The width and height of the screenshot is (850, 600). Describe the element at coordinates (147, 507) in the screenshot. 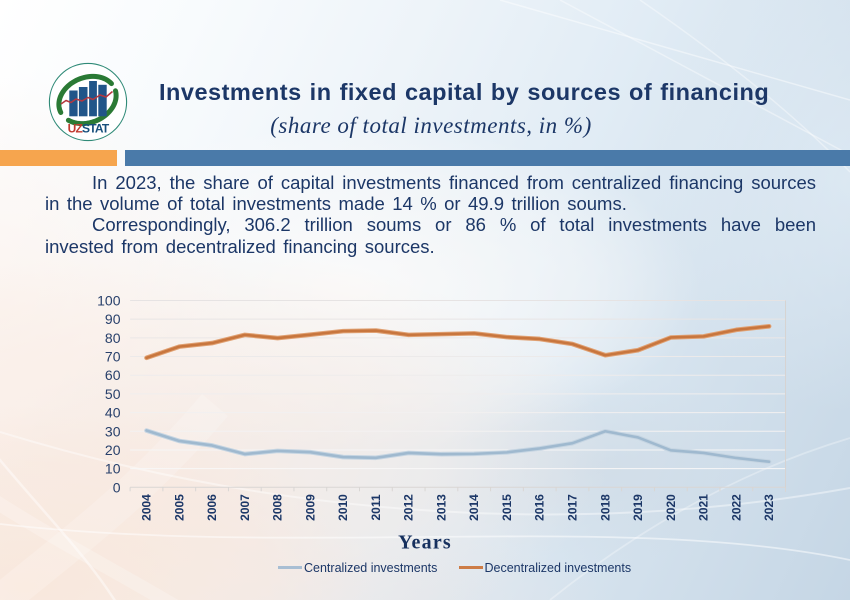

I see `svg-text: 2004` at that location.